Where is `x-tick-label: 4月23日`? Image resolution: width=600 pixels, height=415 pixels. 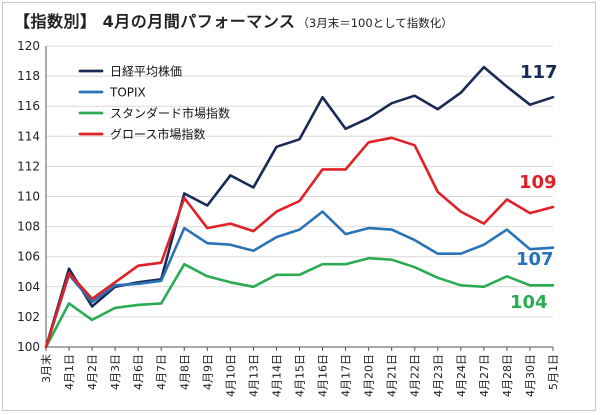 x-tick-label: 4月23日 is located at coordinates (438, 375).